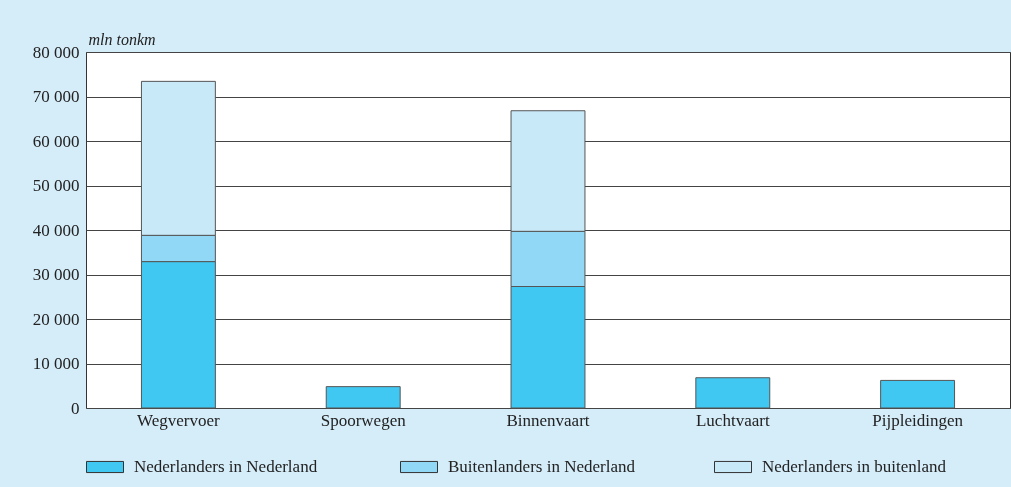 The image size is (1011, 487). Describe the element at coordinates (75, 408) in the screenshot. I see `y-tick-label: 0` at that location.